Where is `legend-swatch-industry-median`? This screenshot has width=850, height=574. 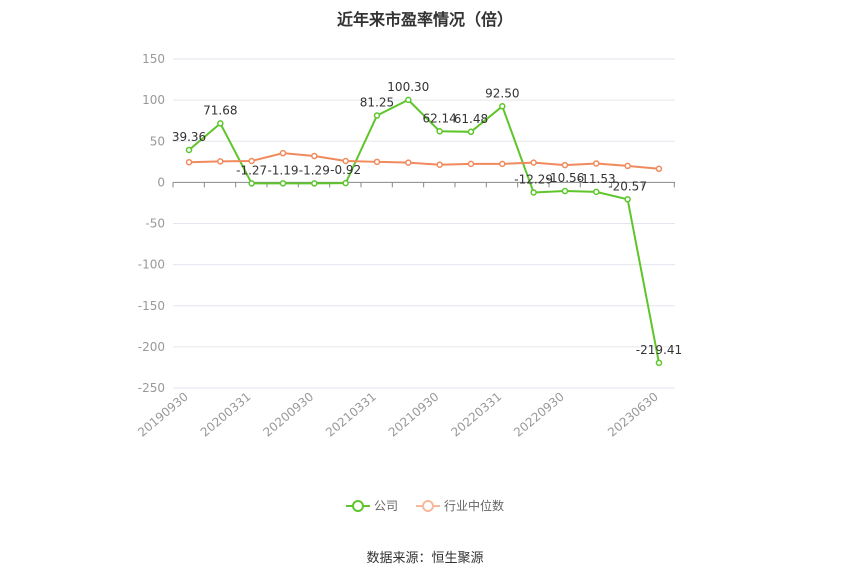 legend-swatch-industry-median is located at coordinates (428, 506).